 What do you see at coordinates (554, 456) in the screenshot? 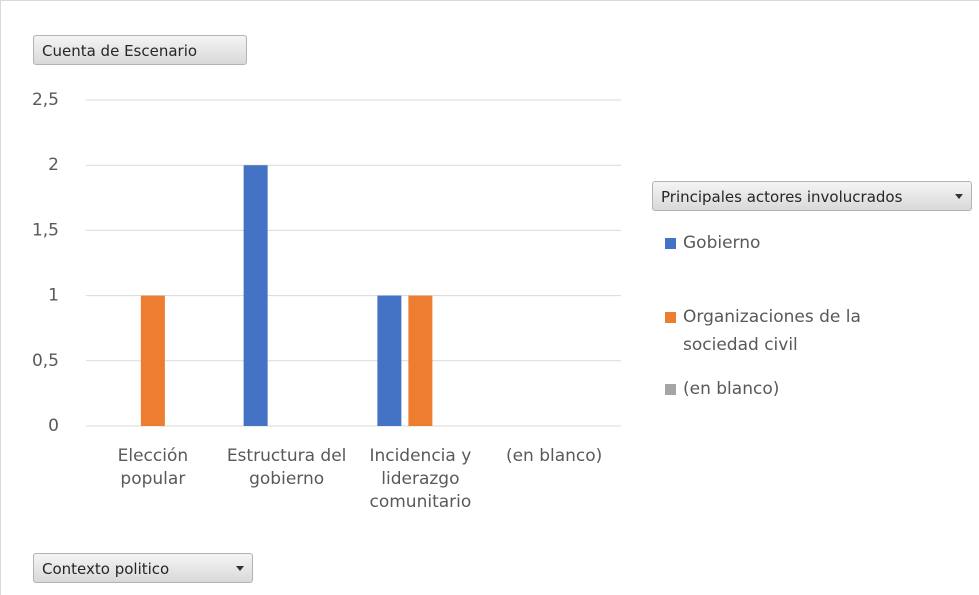
I see `x-tick-label: (en blanco)` at bounding box center [554, 456].